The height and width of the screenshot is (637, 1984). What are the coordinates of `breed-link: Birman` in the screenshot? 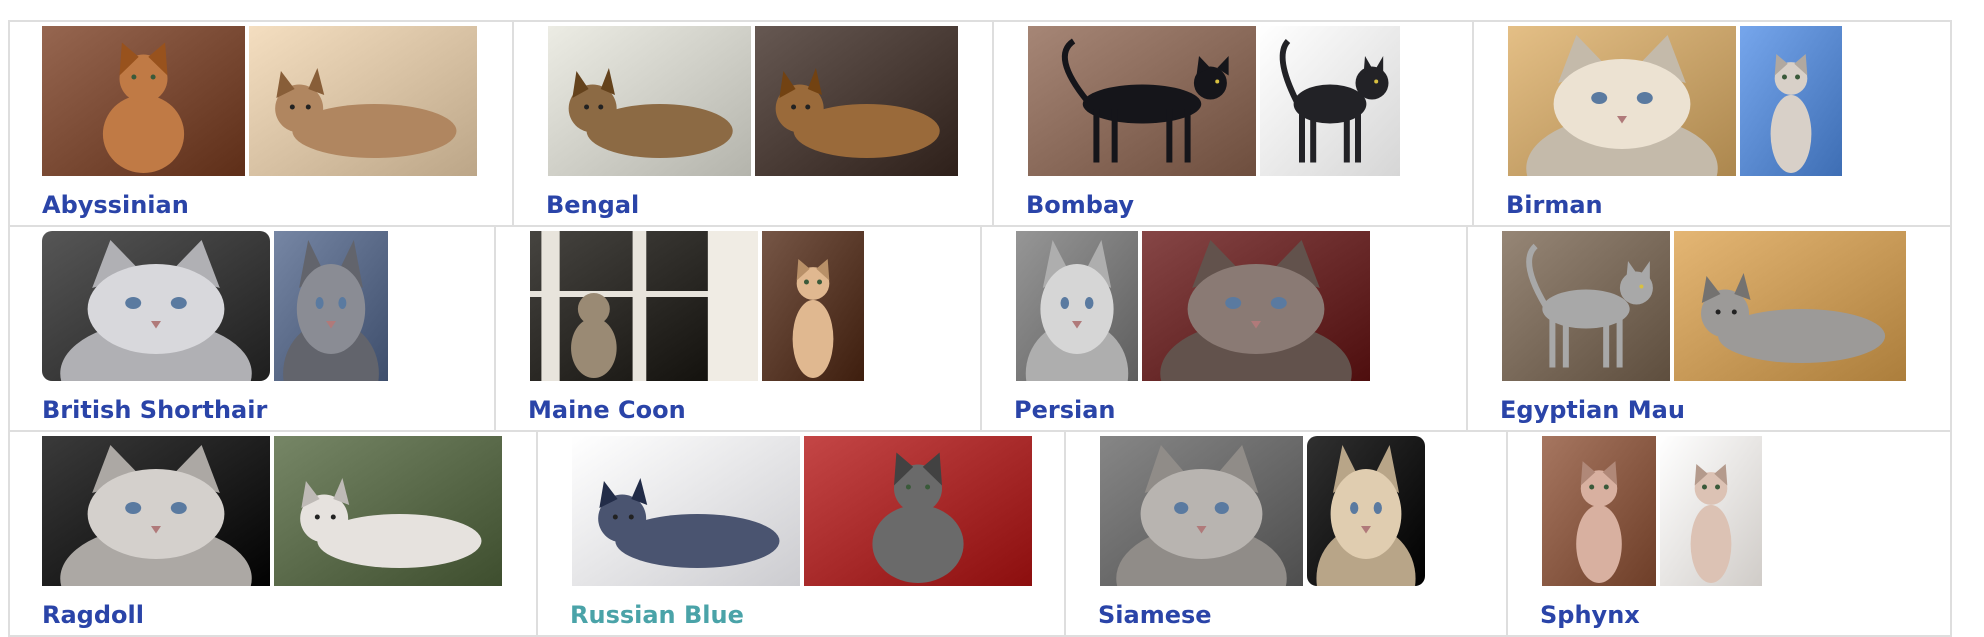 It's located at (1554, 205).